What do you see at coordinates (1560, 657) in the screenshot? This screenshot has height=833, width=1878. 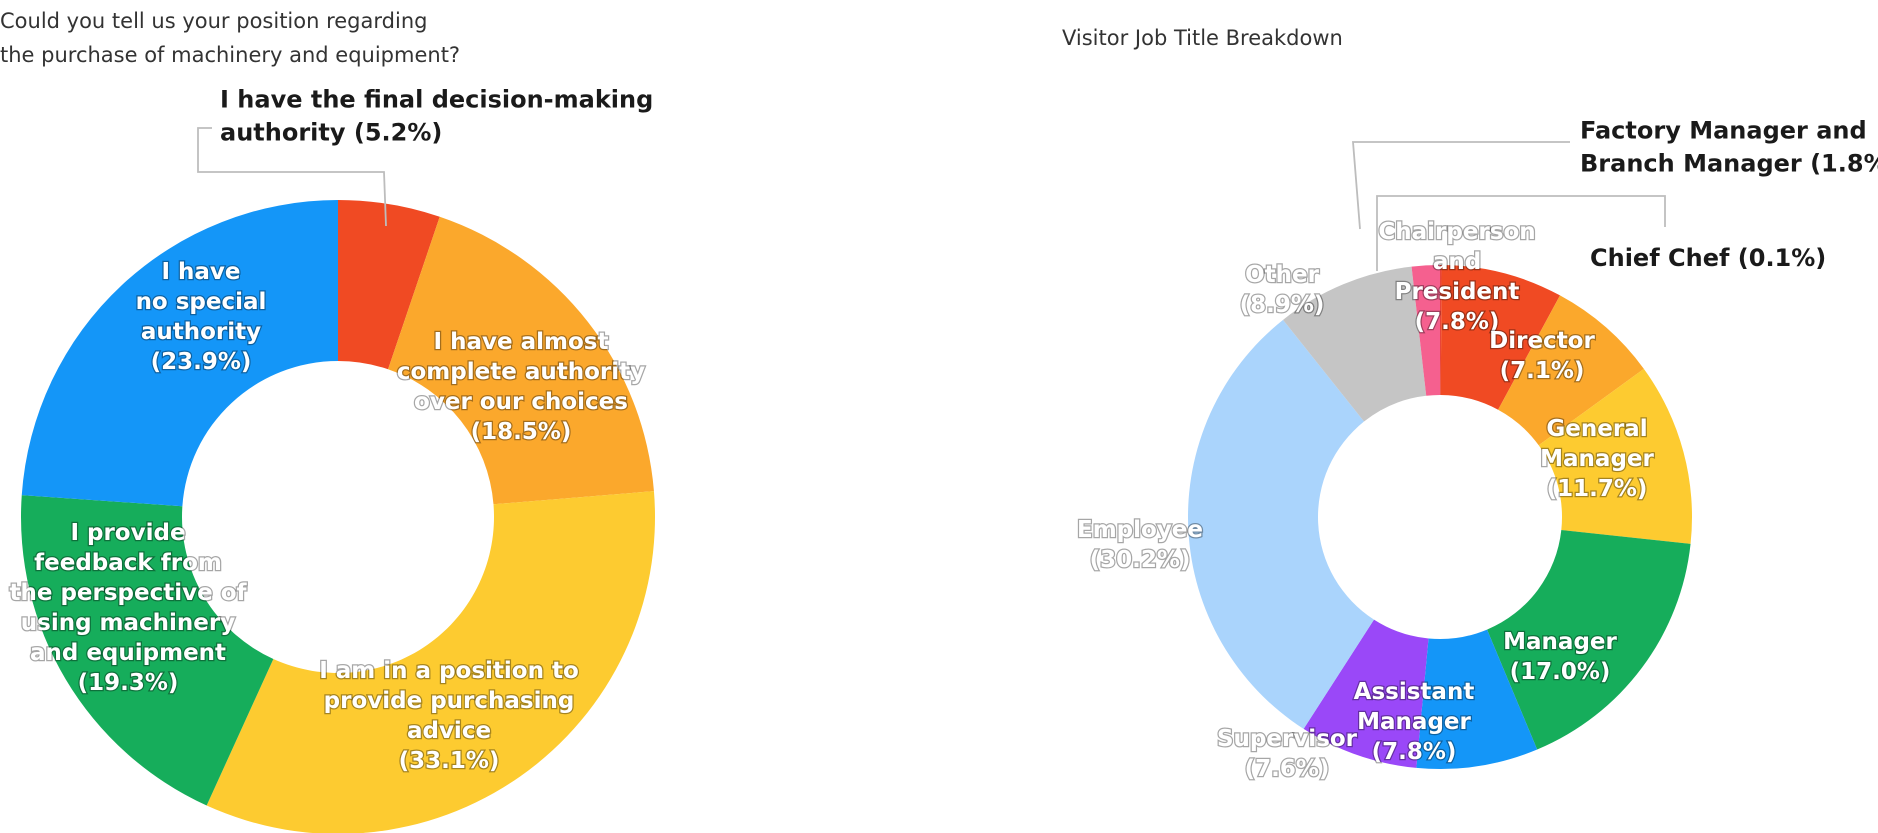 I see `slice-label-manager: Manager (17.0%)` at bounding box center [1560, 657].